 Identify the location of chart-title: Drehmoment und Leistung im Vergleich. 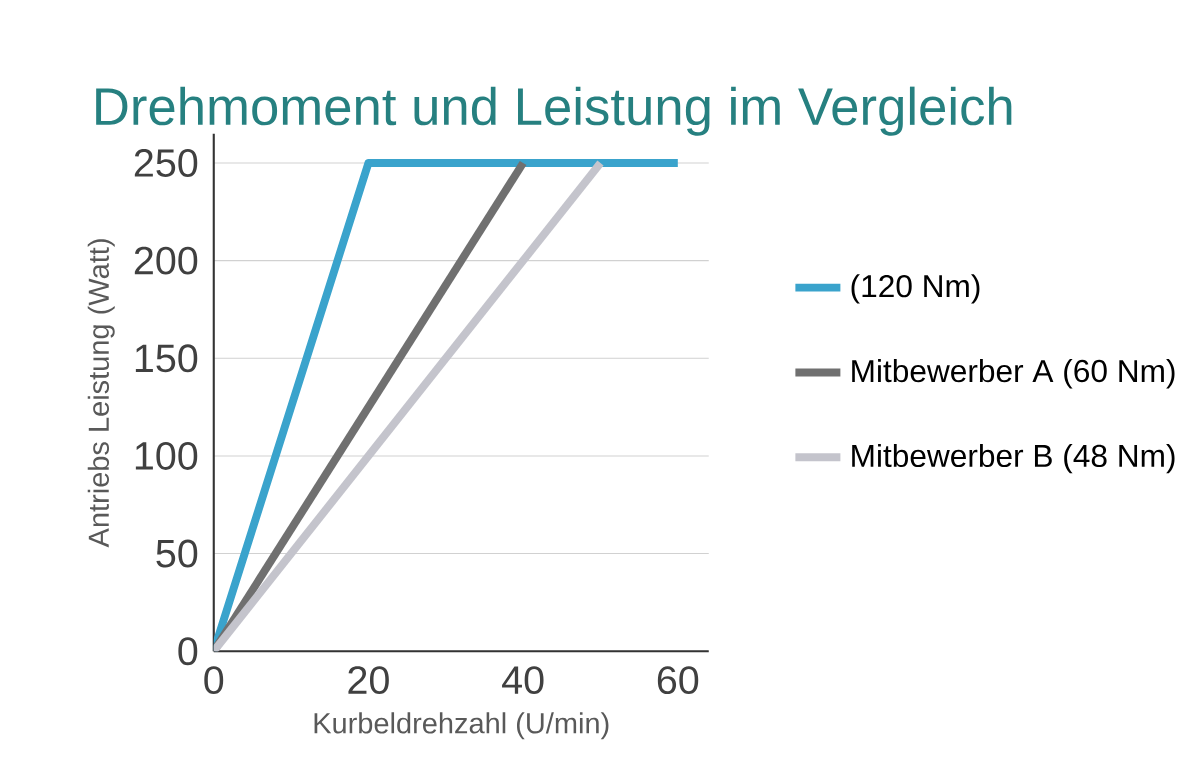
(554, 111).